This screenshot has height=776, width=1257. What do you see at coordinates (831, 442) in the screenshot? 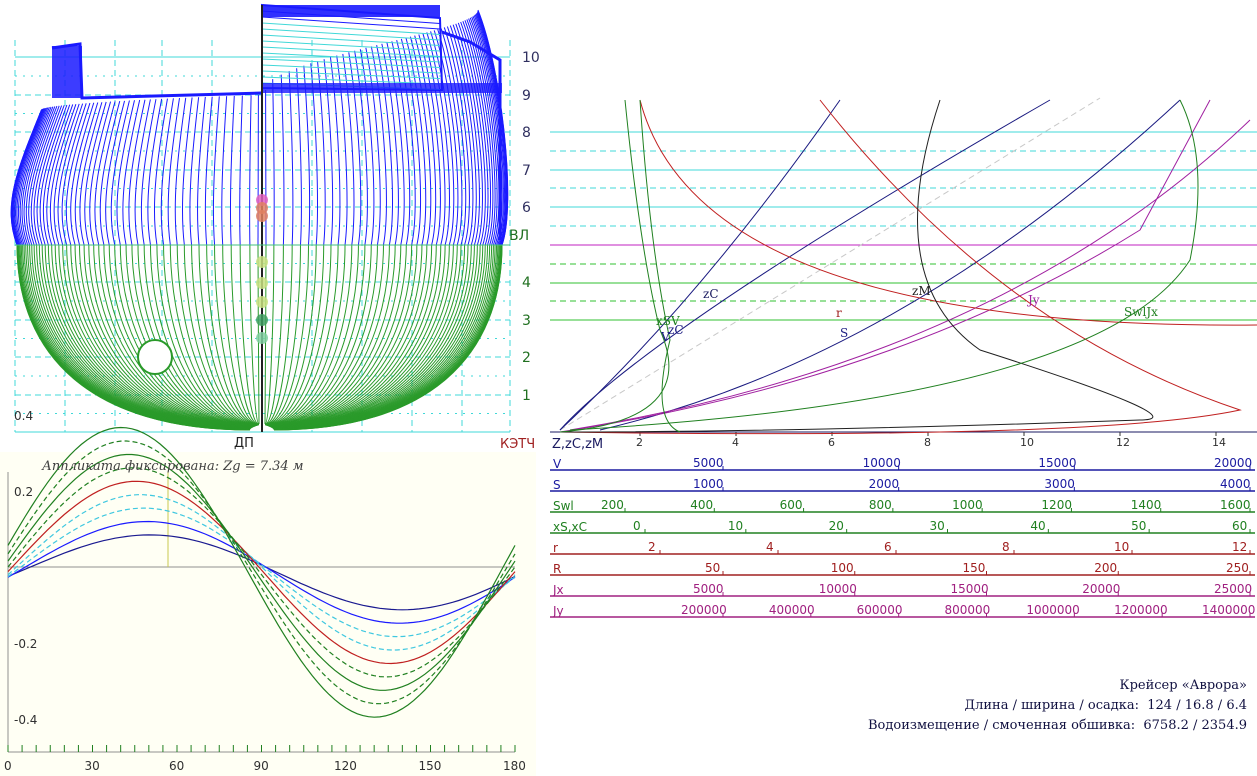
I see `hydro-x-tick: 6` at bounding box center [831, 442].